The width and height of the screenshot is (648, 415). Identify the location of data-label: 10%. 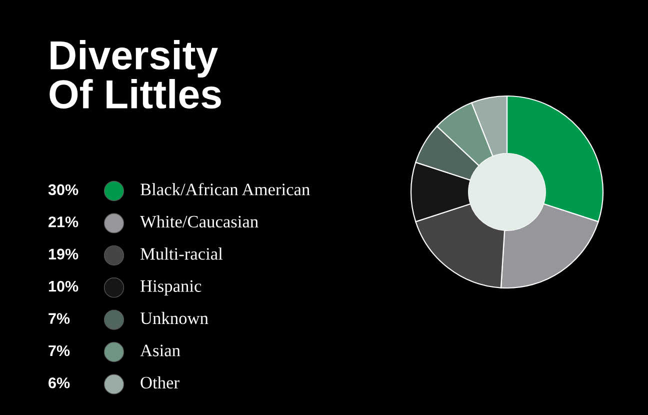
(63, 286).